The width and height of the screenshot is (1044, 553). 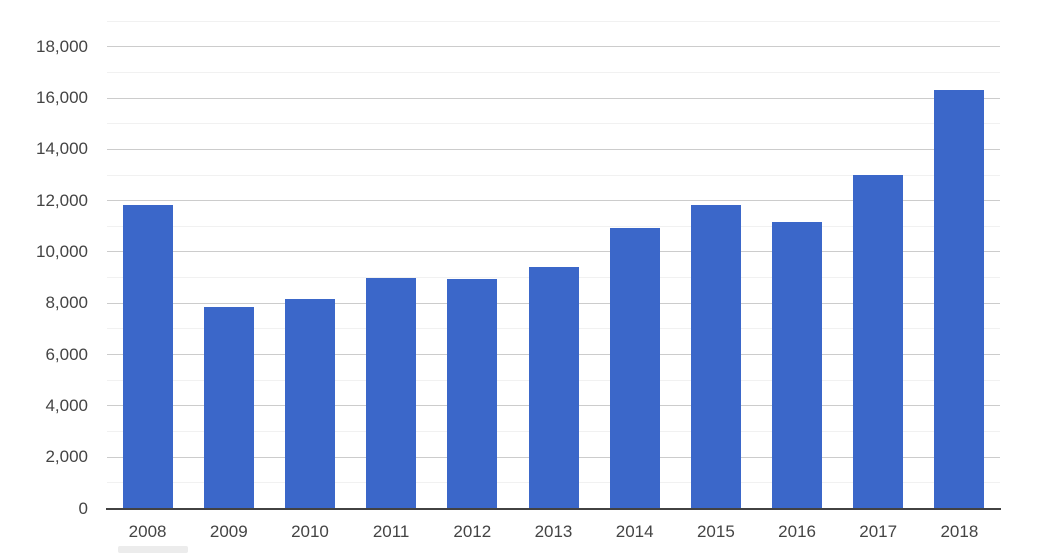 I want to click on x-tick-label-2017: 2017, so click(x=878, y=531).